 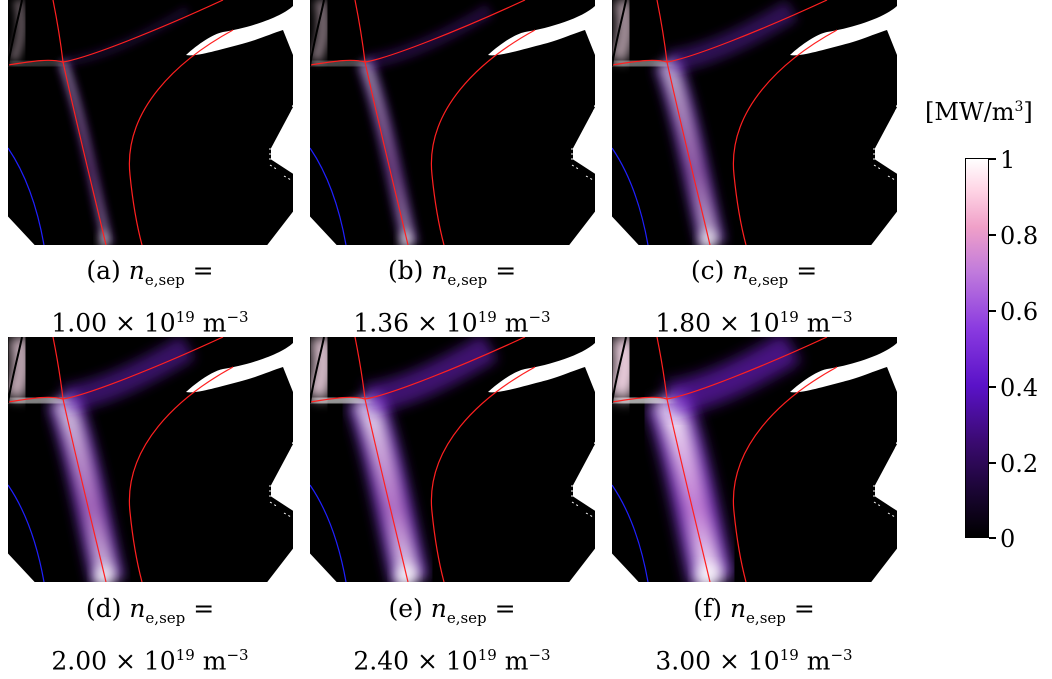 What do you see at coordinates (979, 112) in the screenshot?
I see `colorbar-unit-label: [MW/m3]` at bounding box center [979, 112].